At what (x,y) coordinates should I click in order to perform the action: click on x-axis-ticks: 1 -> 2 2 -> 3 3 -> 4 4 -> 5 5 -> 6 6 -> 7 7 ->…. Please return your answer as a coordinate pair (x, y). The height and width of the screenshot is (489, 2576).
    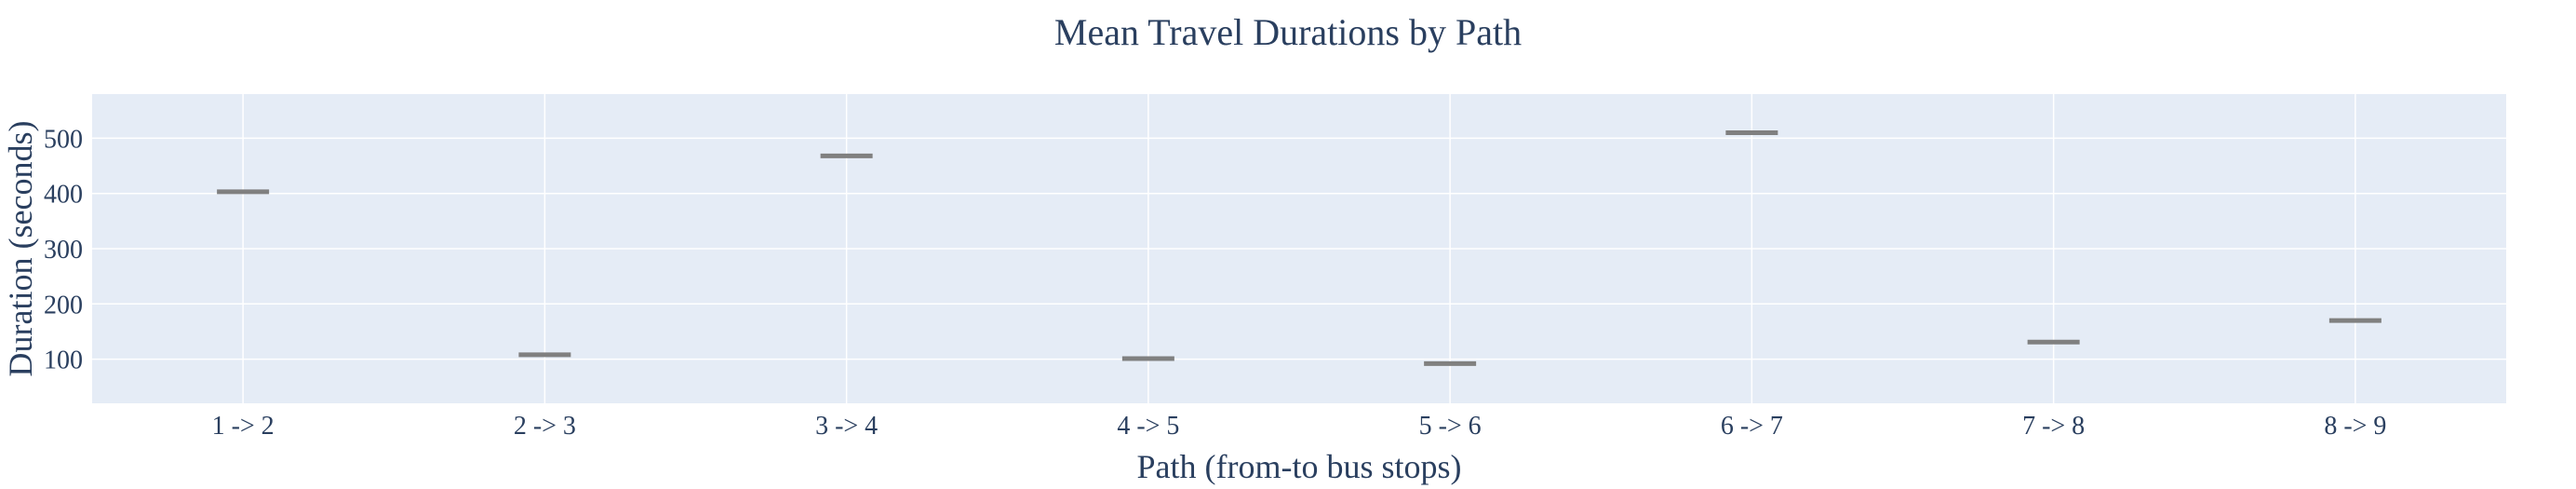
    Looking at the image, I should click on (1299, 426).